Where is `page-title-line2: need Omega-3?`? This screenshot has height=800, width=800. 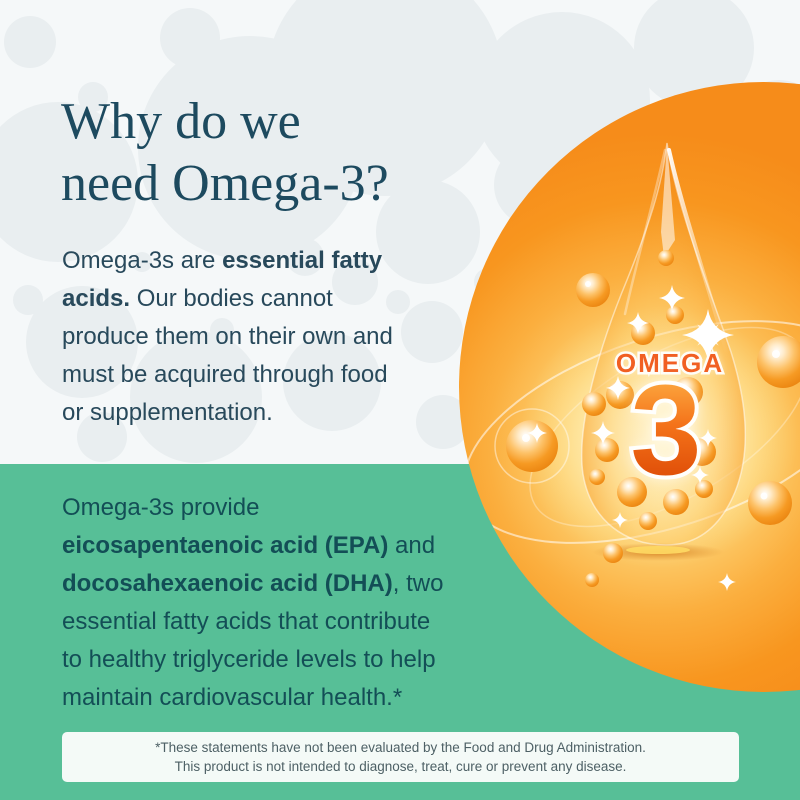 page-title-line2: need Omega-3? is located at coordinates (225, 183).